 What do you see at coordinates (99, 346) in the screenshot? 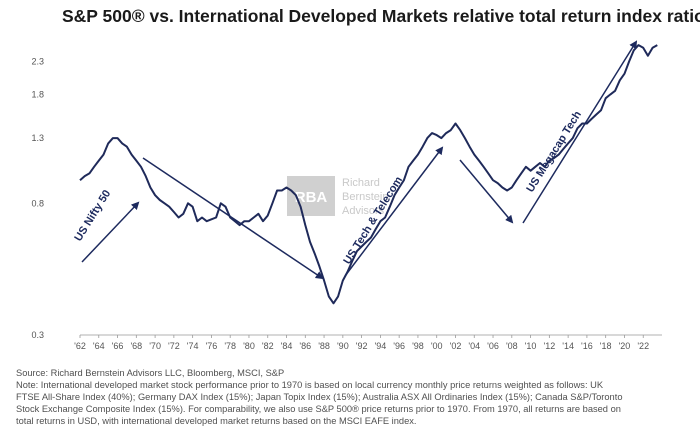
I see `x-tick-label: '64` at bounding box center [99, 346].